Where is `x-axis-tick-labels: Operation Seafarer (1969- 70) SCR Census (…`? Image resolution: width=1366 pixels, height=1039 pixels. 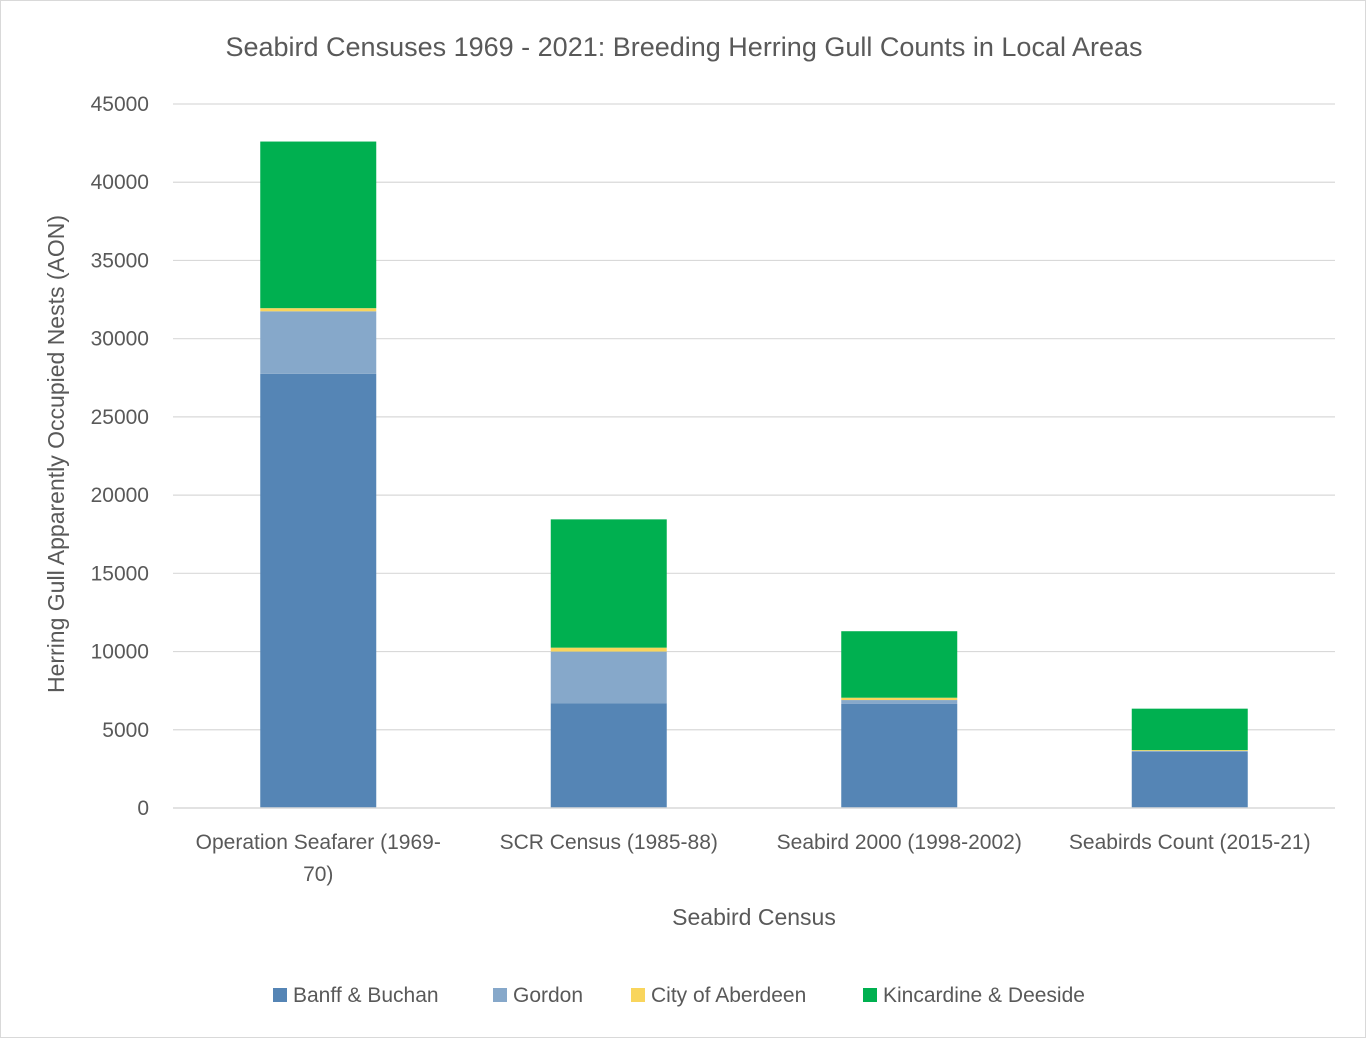
x-axis-tick-labels: Operation Seafarer (1969- 70) SCR Census (… is located at coordinates (753, 858).